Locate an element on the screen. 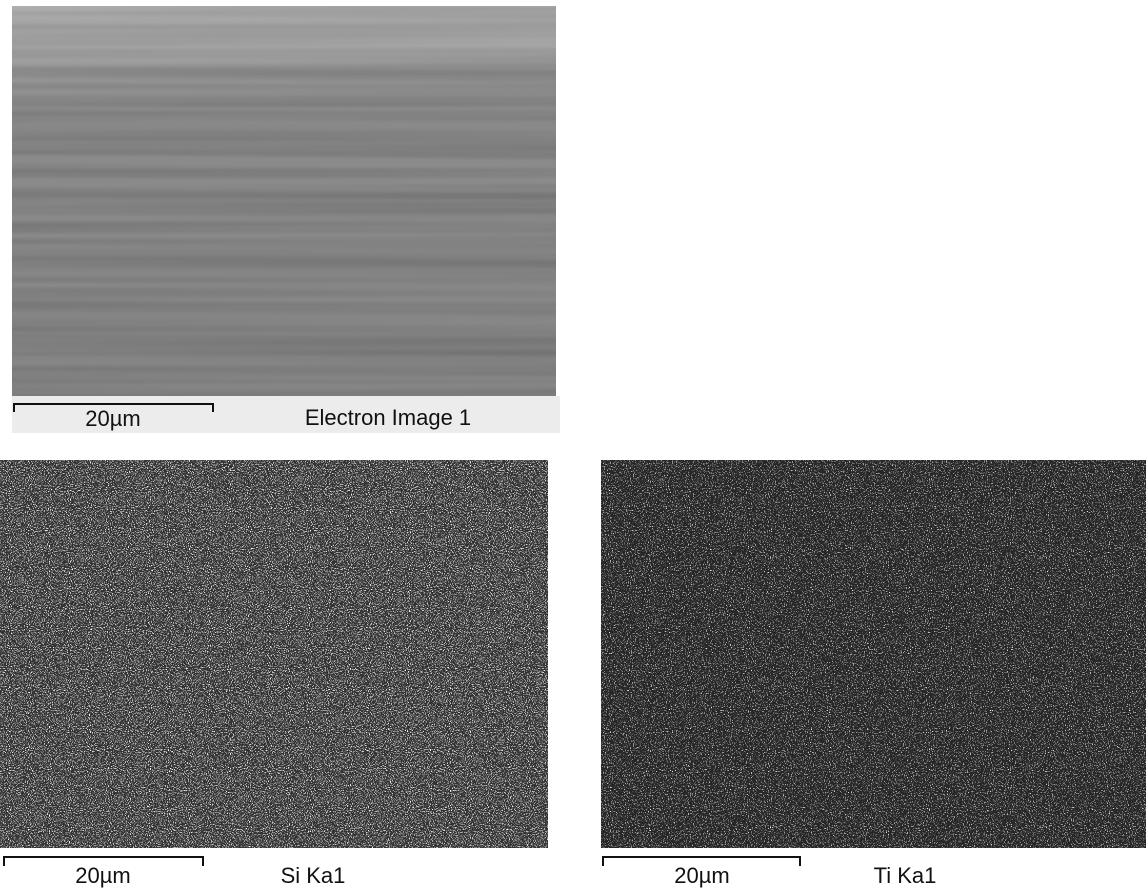 Image resolution: width=1146 pixels, height=890 pixels. caption: Si Ka1 is located at coordinates (313, 875).